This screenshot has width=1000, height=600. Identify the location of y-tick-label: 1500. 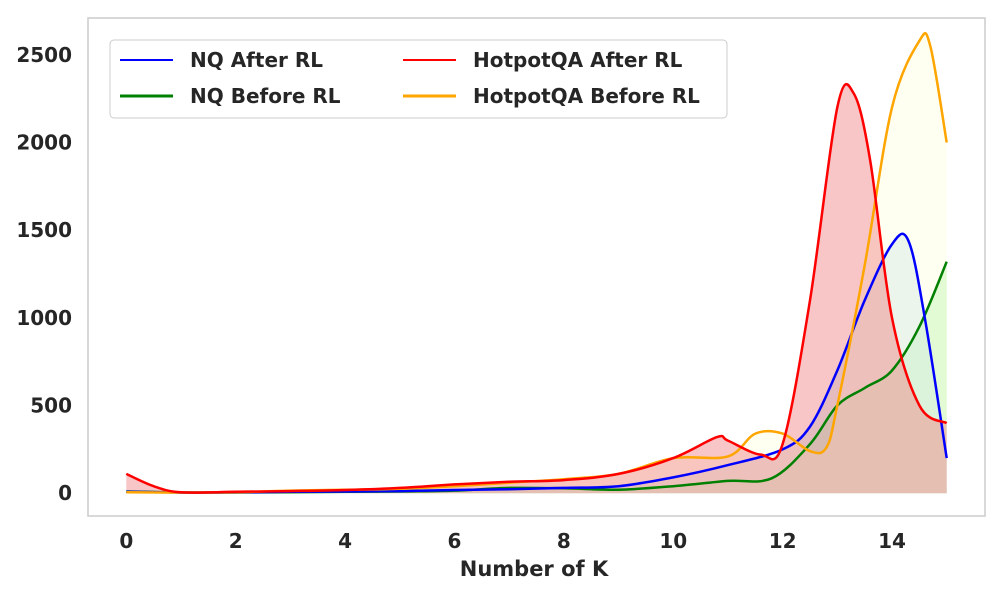
(44, 230).